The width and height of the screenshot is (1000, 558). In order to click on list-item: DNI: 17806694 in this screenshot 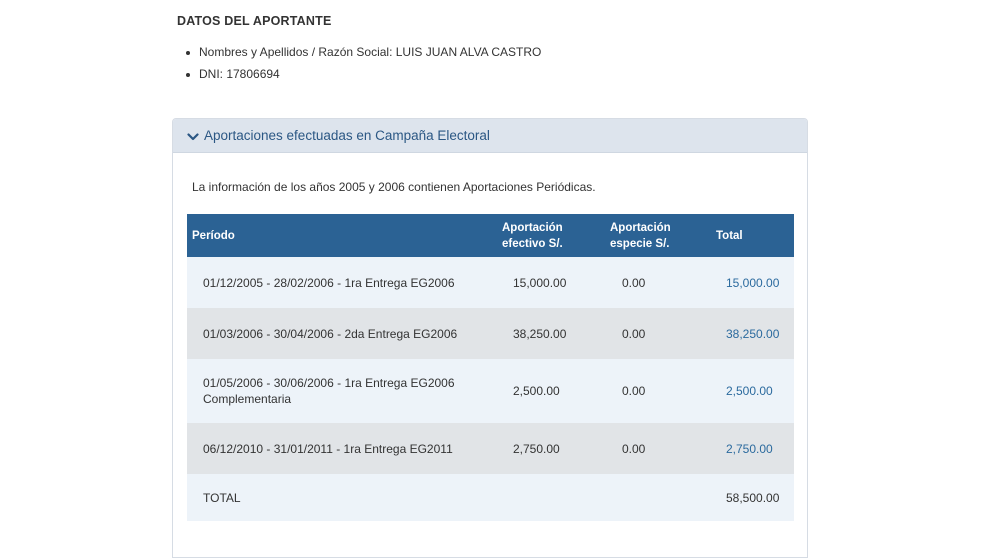, I will do `click(362, 77)`.